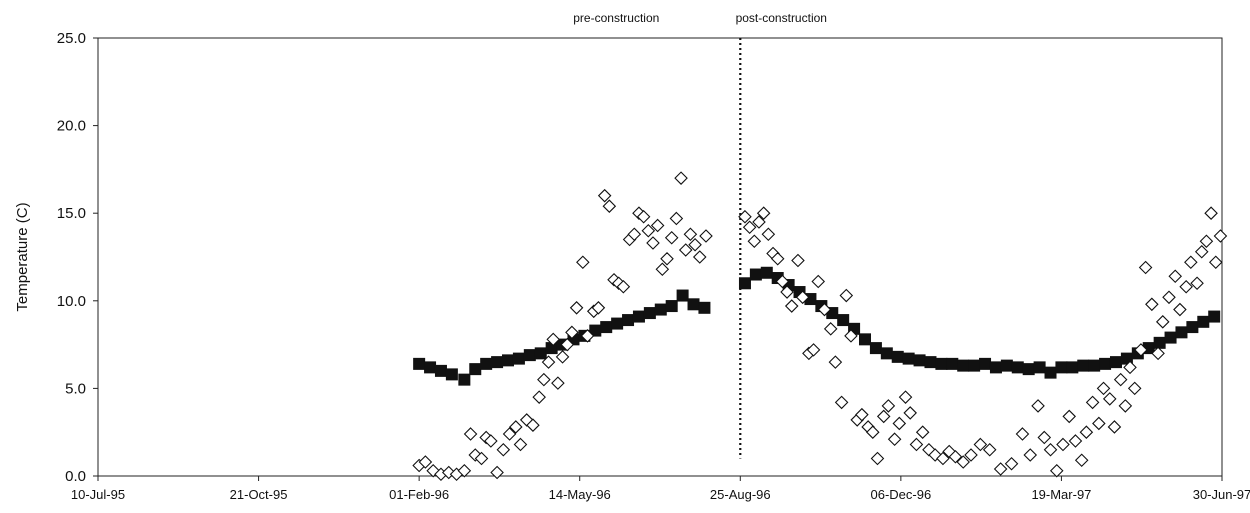 This screenshot has height=513, width=1250. I want to click on x-tick-label: 21-Oct-95, so click(259, 494).